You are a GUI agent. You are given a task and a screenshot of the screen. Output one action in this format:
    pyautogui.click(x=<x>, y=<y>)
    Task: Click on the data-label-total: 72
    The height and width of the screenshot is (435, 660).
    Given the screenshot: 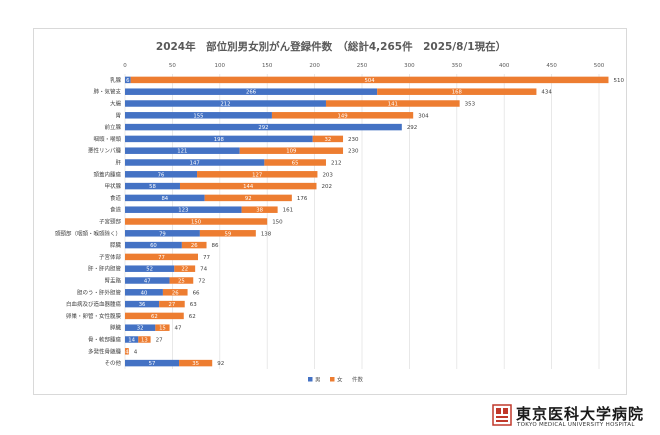 What is the action you would take?
    pyautogui.click(x=201, y=282)
    